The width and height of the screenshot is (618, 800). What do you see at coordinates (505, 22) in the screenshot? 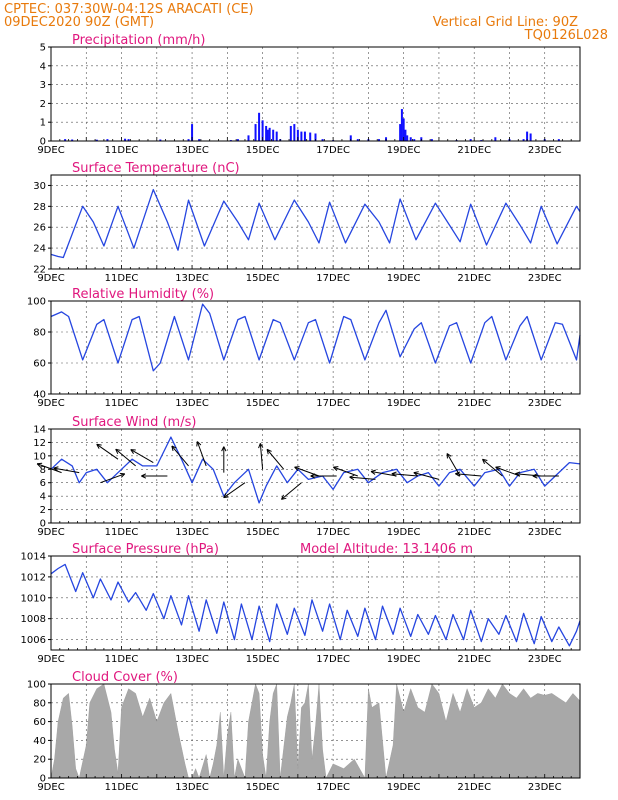
I see `header-grid-note: Vertical Grid Line: 90Z` at bounding box center [505, 22].